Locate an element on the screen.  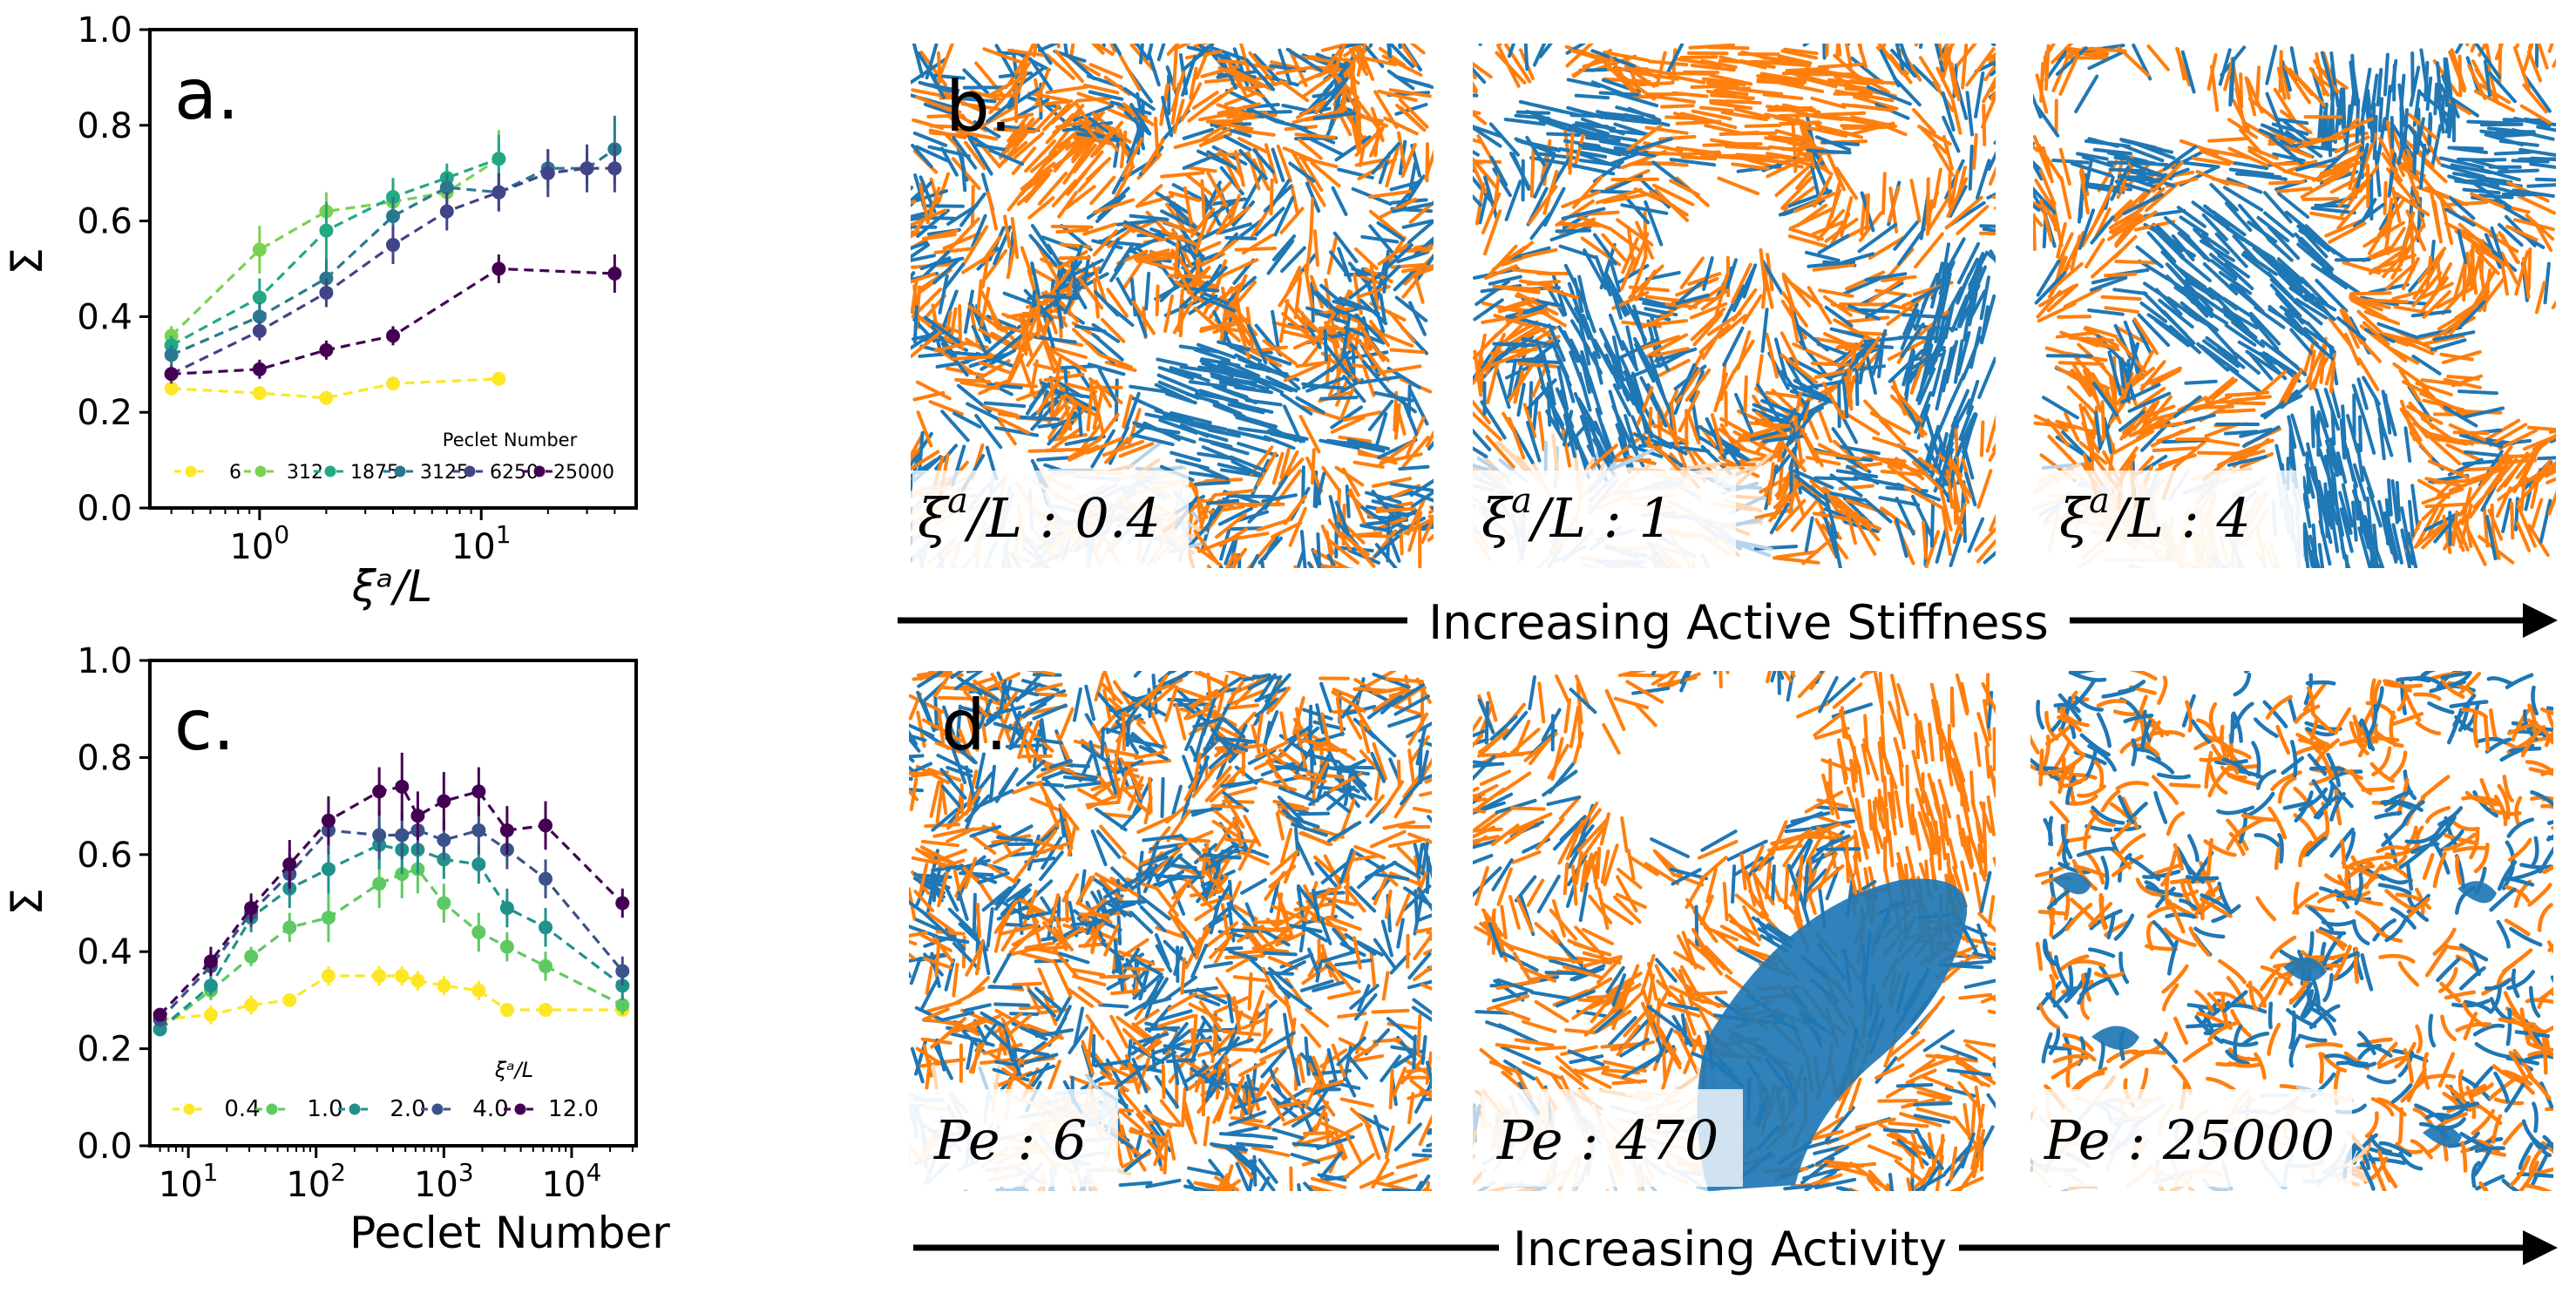
chart-c-legend-title: ξᵃ/L is located at coordinates (514, 1070).